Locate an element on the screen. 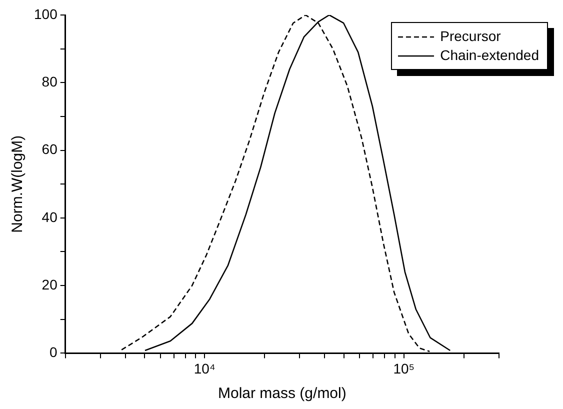 The width and height of the screenshot is (563, 409). y-tick-label: 0 is located at coordinates (54, 352).